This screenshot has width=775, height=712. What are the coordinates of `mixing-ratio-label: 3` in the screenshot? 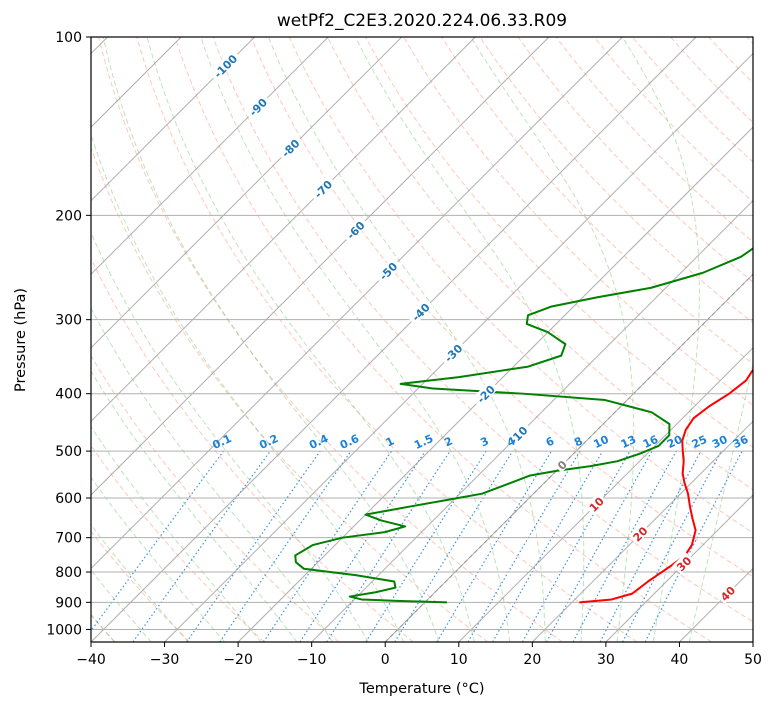 It's located at (484, 441).